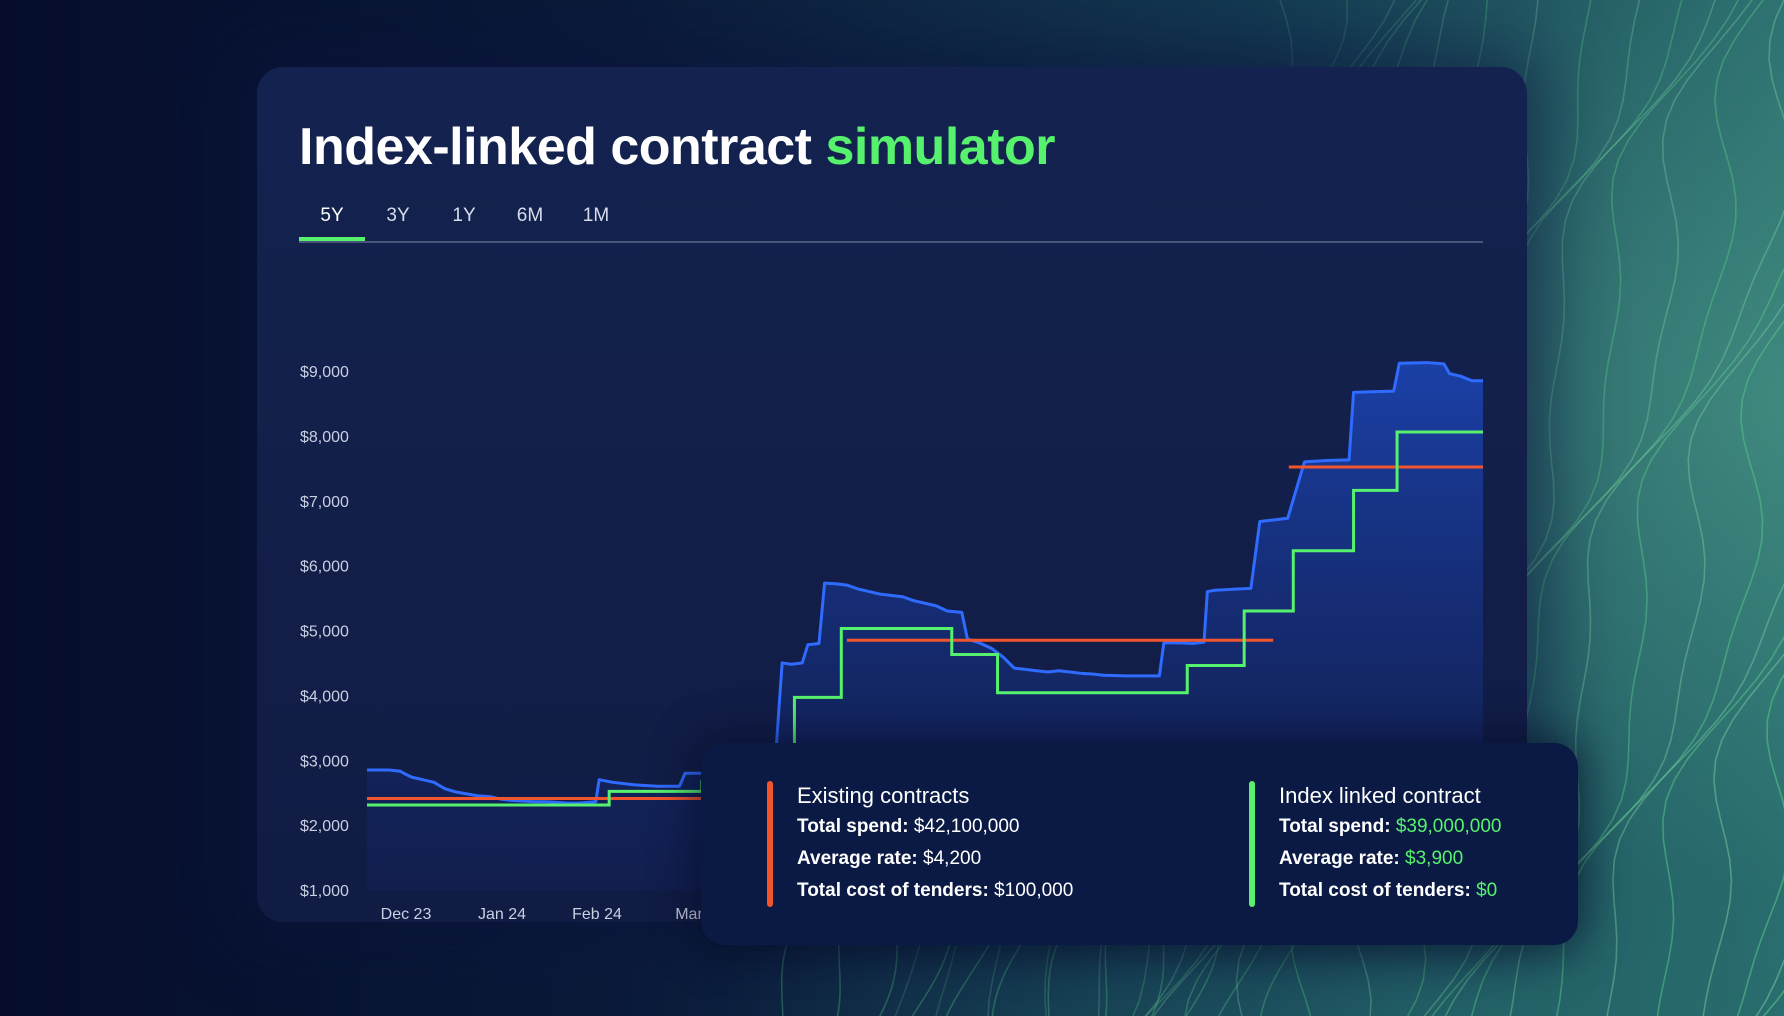 This screenshot has width=1784, height=1016. I want to click on tab-1y: 1Y, so click(464, 215).